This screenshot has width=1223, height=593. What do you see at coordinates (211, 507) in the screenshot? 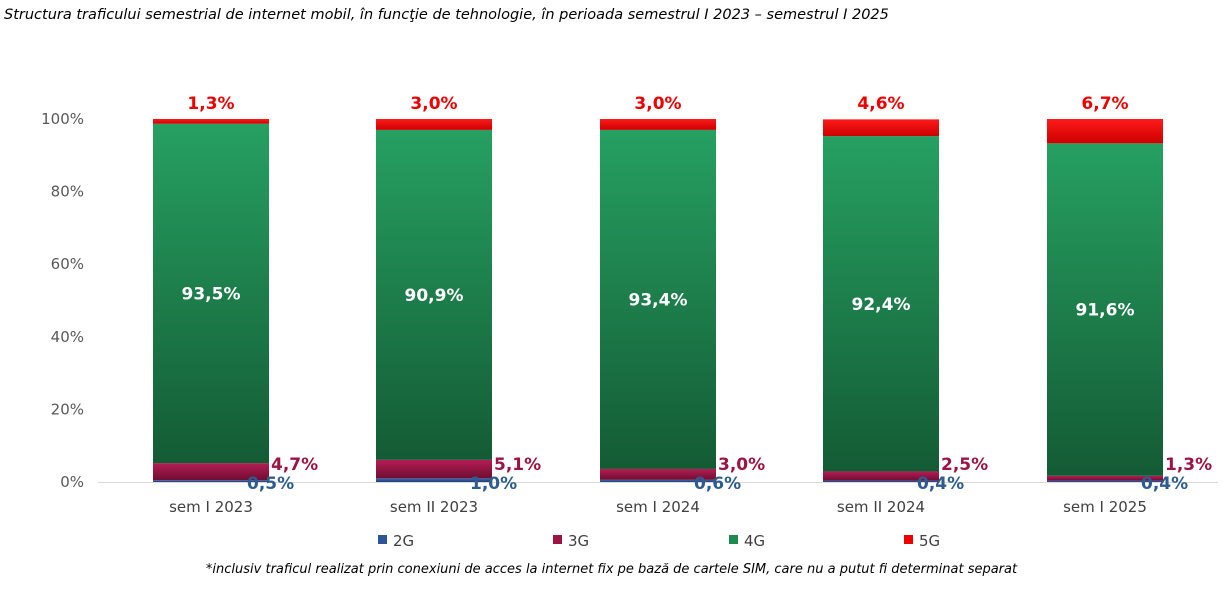
I see `x-tick-label: sem I 2023` at bounding box center [211, 507].